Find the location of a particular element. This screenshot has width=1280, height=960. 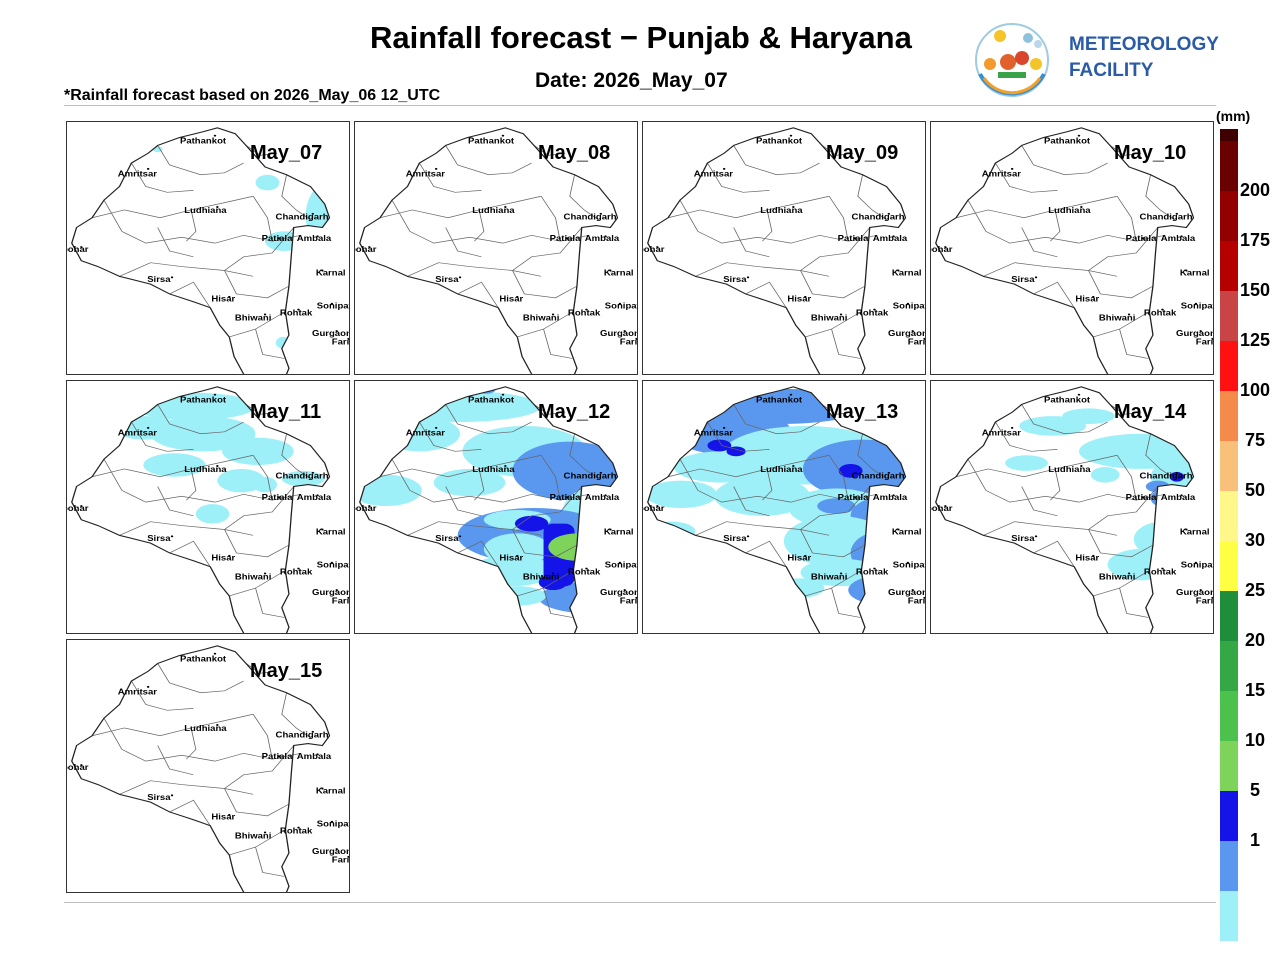

city-label: Karnal is located at coordinates (331, 790).